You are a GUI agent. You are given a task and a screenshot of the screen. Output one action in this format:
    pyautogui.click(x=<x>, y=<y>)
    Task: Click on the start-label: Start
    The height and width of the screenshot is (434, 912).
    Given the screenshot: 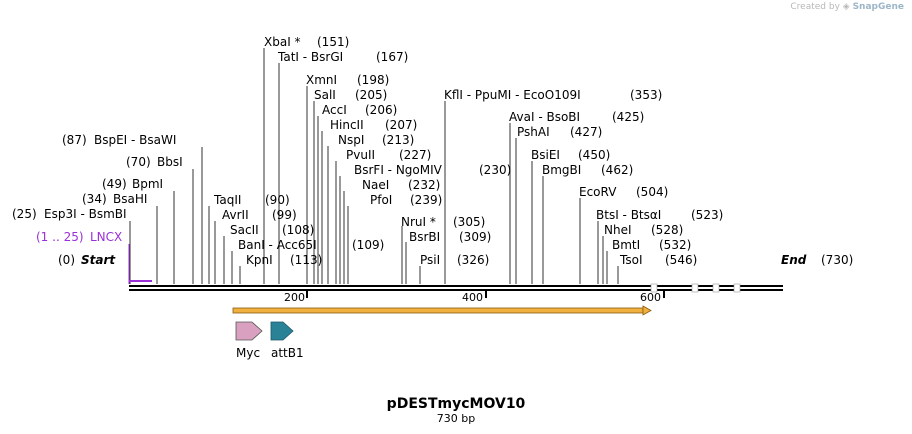 What is the action you would take?
    pyautogui.click(x=98, y=260)
    